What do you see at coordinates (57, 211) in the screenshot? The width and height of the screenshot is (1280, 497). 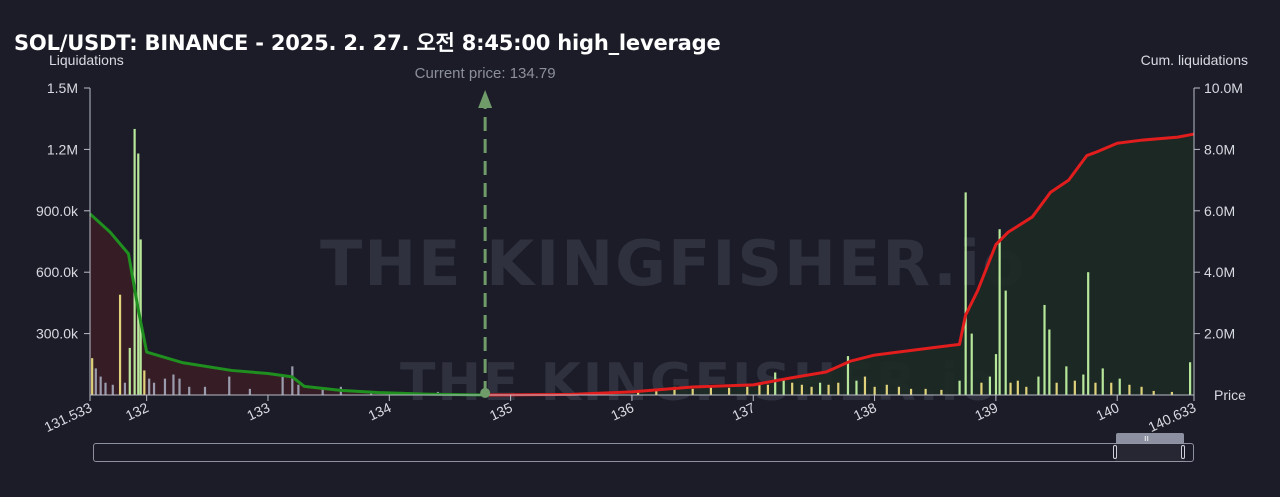 I see `y-tick-label: 900.0k` at bounding box center [57, 211].